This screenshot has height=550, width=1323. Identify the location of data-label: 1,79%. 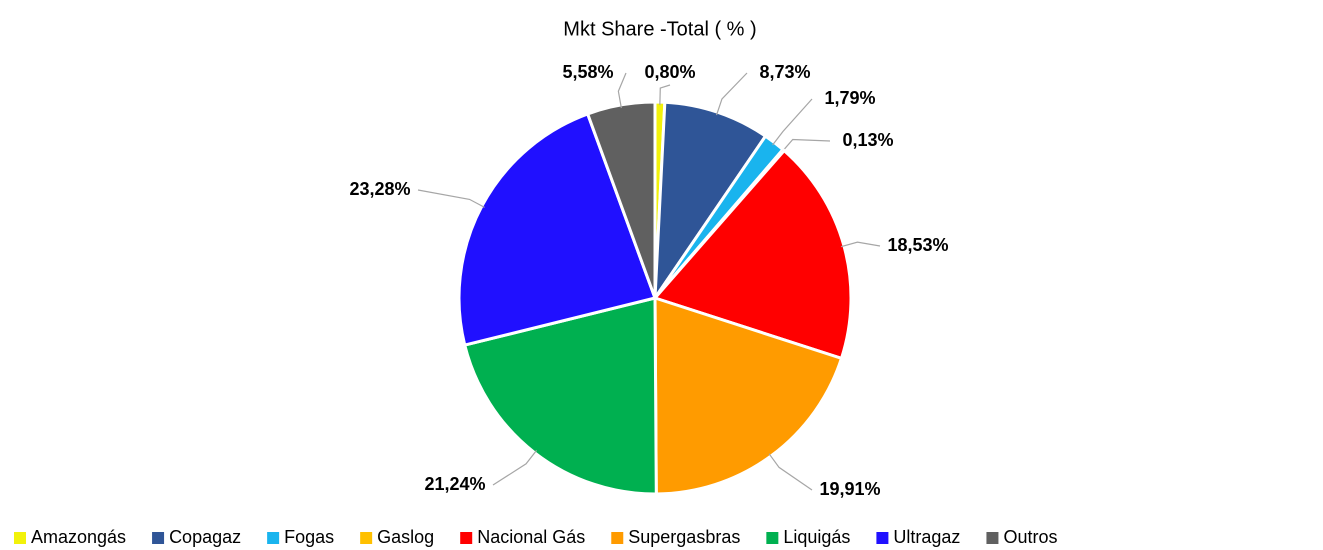
(849, 98).